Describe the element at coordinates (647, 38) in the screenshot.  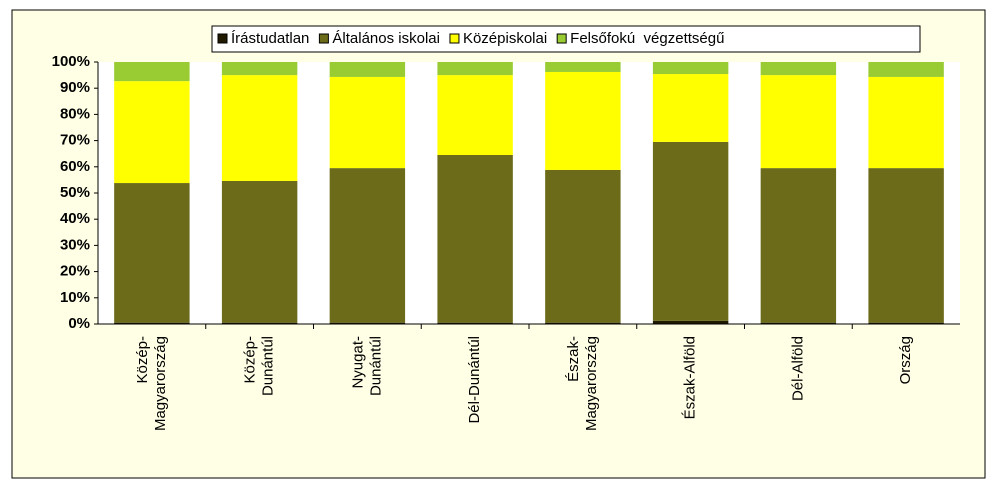
I see `legend-label: Felsőfokú végzettségű` at that location.